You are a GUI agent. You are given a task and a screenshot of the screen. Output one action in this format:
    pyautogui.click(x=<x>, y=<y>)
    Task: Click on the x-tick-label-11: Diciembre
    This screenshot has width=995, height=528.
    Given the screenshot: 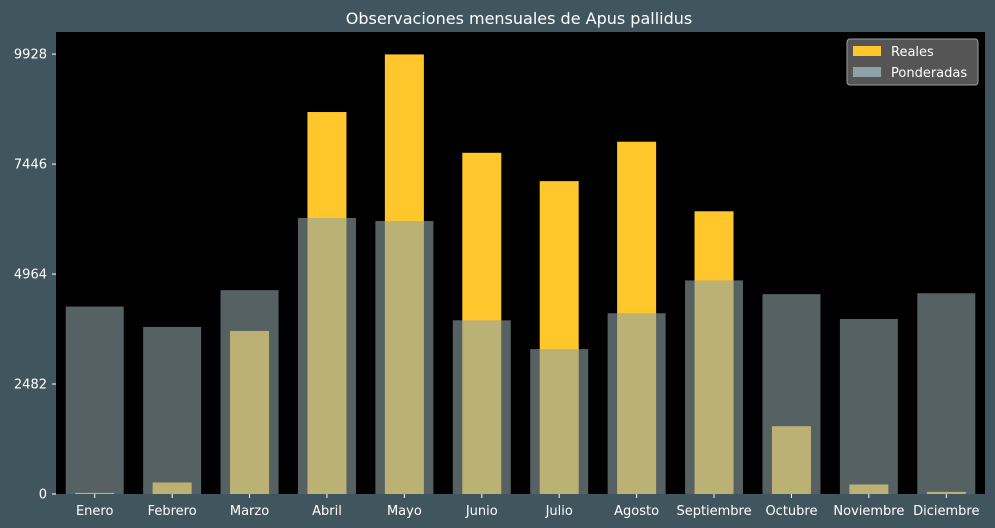 What is the action you would take?
    pyautogui.click(x=946, y=511)
    